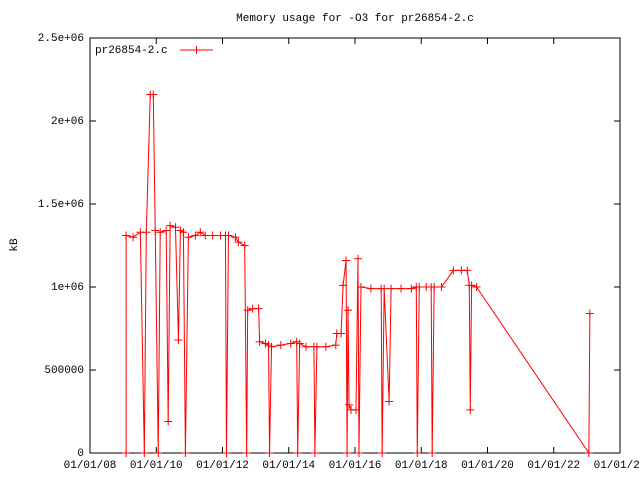 The height and width of the screenshot is (480, 640). I want to click on x-tick-label: 01/01/22, so click(553, 466).